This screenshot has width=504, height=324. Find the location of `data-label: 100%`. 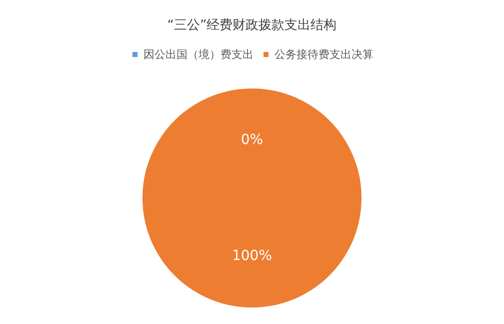

data-label: 100% is located at coordinates (252, 256).